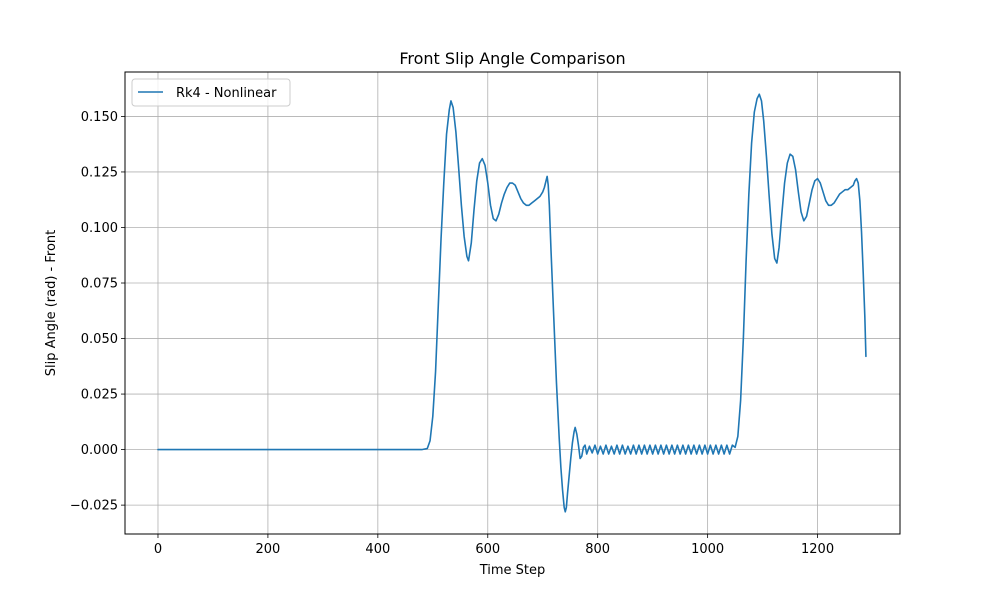 Image resolution: width=1000 pixels, height=600 pixels. I want to click on y-tick-label: 0.050, so click(99, 339).